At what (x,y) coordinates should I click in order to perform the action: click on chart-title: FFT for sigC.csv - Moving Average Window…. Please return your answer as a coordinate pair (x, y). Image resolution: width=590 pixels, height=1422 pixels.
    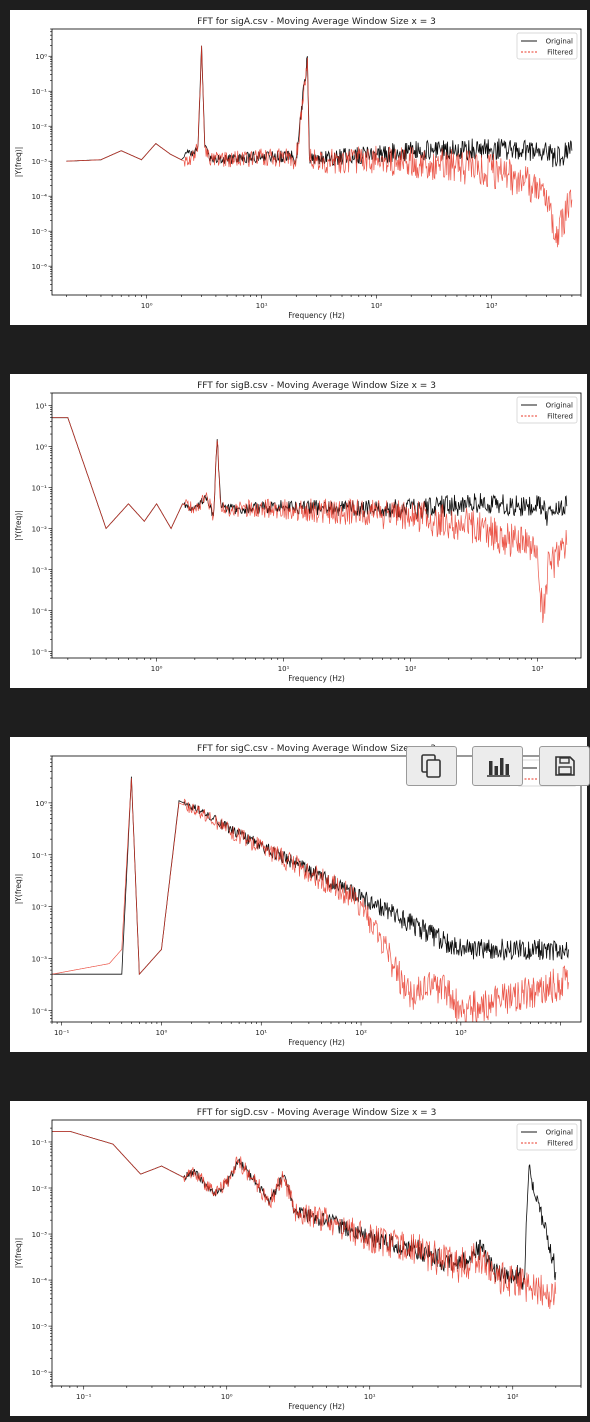
    Looking at the image, I should click on (316, 749).